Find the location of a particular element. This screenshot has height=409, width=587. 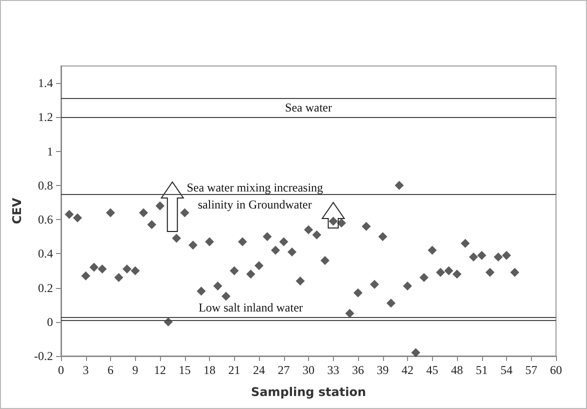

x-tick-label: 57 is located at coordinates (531, 370).